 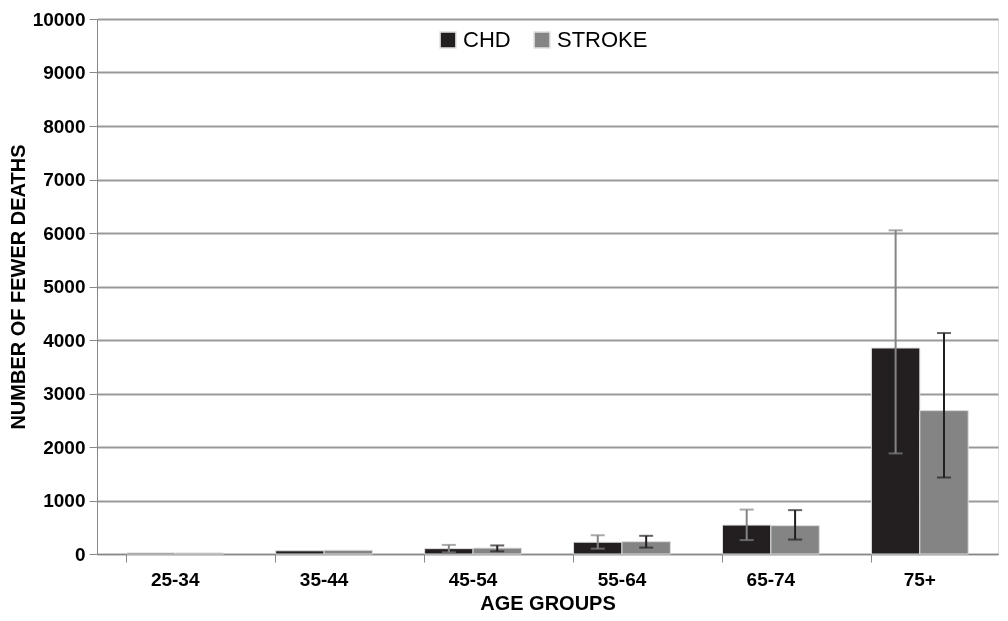 I want to click on x-tick-label: 55-64, so click(x=622, y=579).